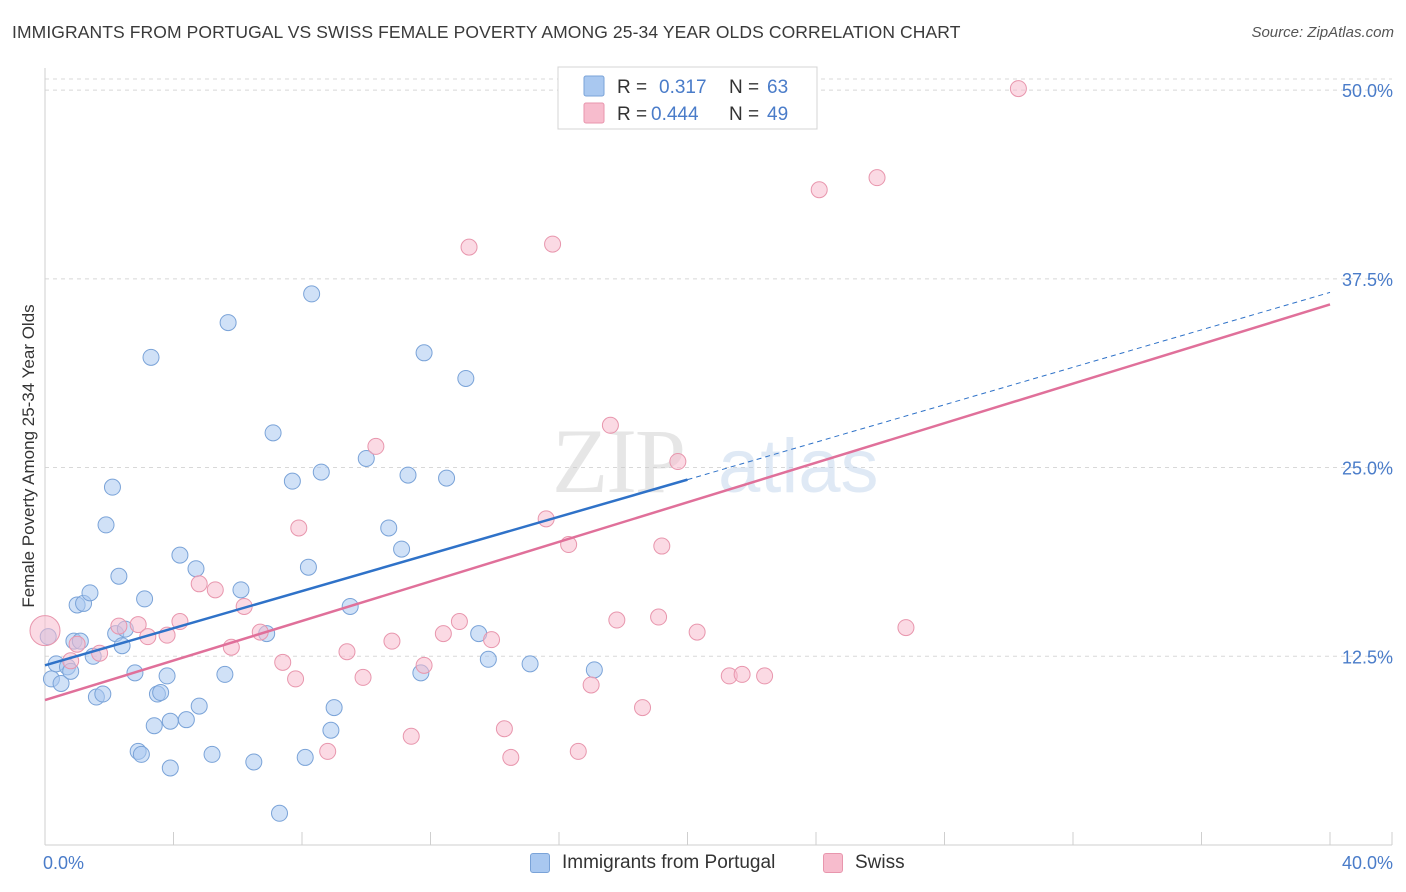 The width and height of the screenshot is (1406, 892). Describe the element at coordinates (715, 461) in the screenshot. I see `watermark: ZIP atlas` at that location.